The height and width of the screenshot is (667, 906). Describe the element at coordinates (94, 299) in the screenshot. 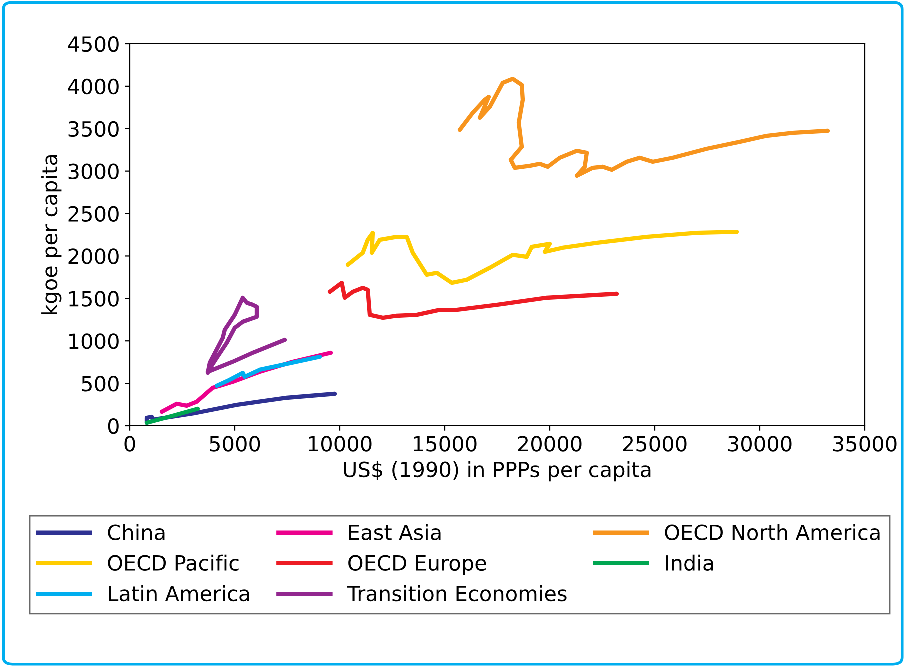

I see `y-tick-label: 1500` at that location.